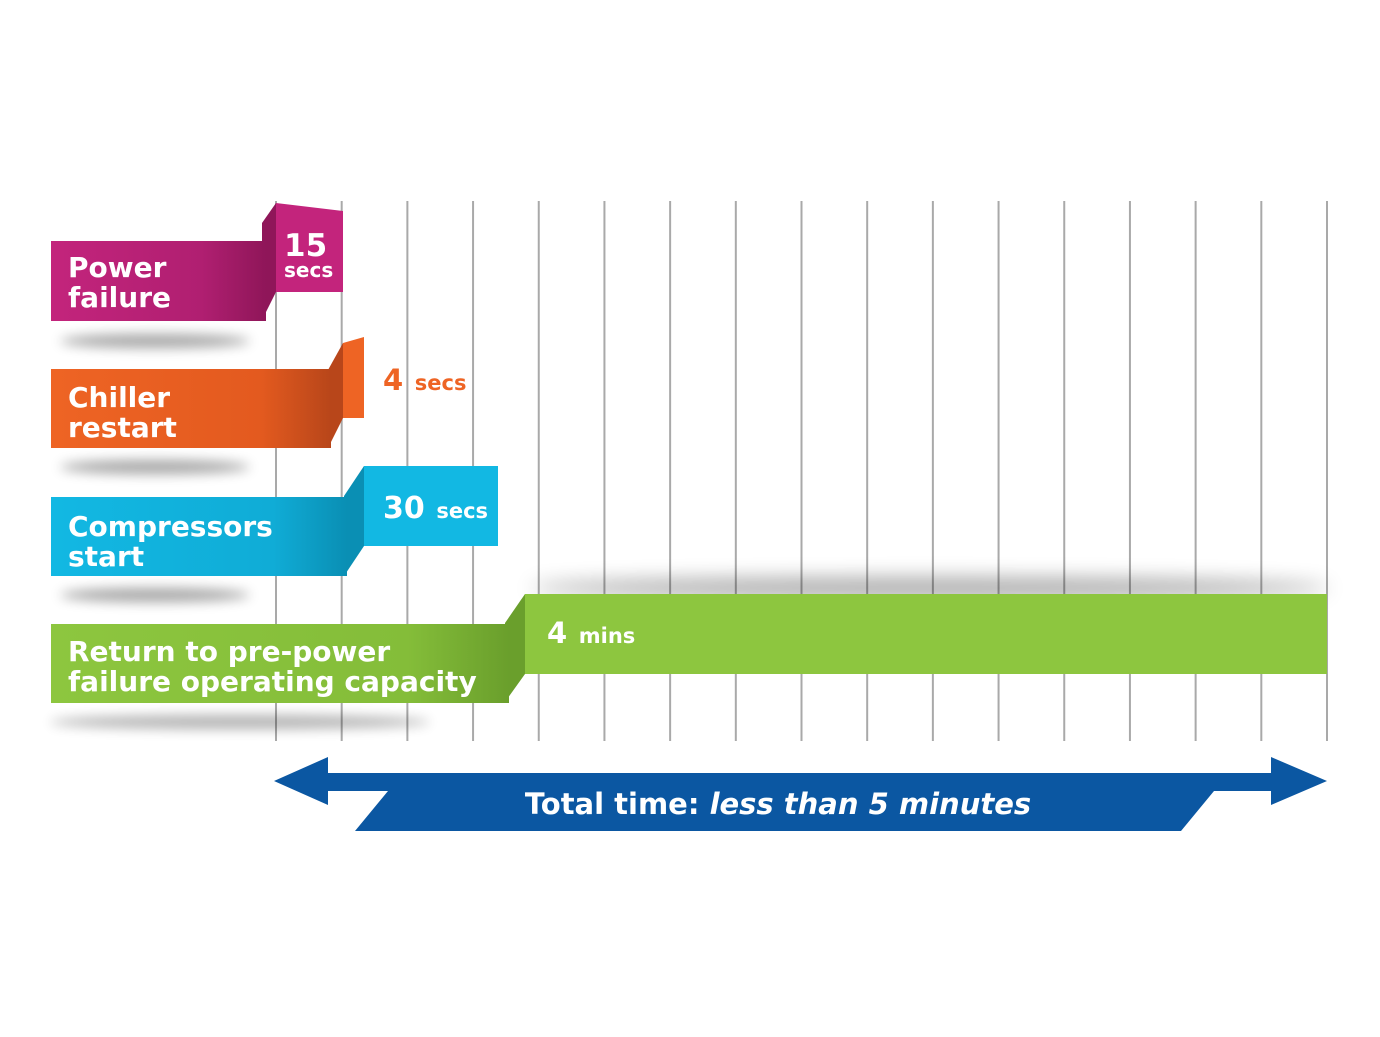  Describe the element at coordinates (305, 246) in the screenshot. I see `power-failure-duration-value: 15` at that location.